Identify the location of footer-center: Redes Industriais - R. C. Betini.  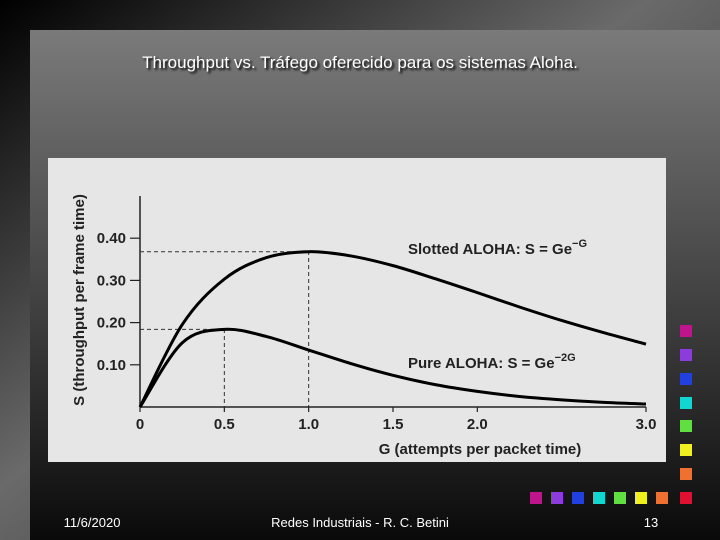
(360, 522).